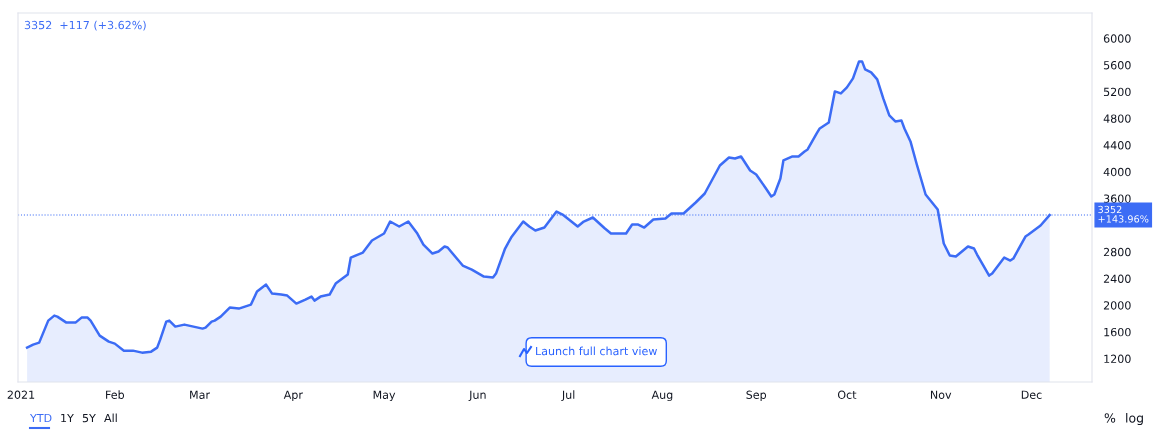 This screenshot has height=434, width=1153. Describe the element at coordinates (1117, 92) in the screenshot. I see `y-tick-label: 5200` at that location.